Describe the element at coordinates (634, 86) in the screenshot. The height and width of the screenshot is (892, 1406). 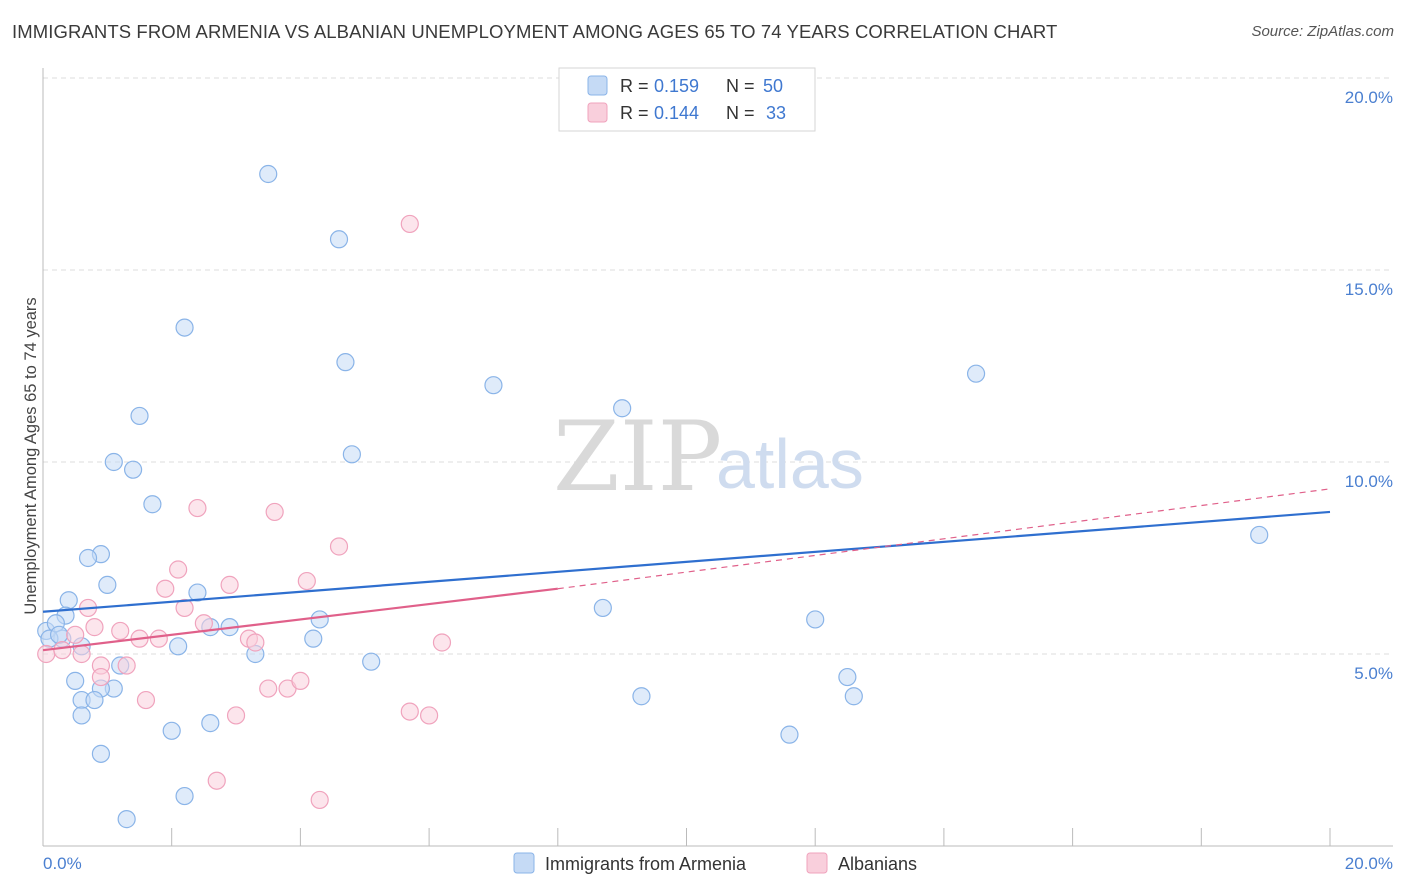
I see `legend-r-label-armenia: R =` at that location.